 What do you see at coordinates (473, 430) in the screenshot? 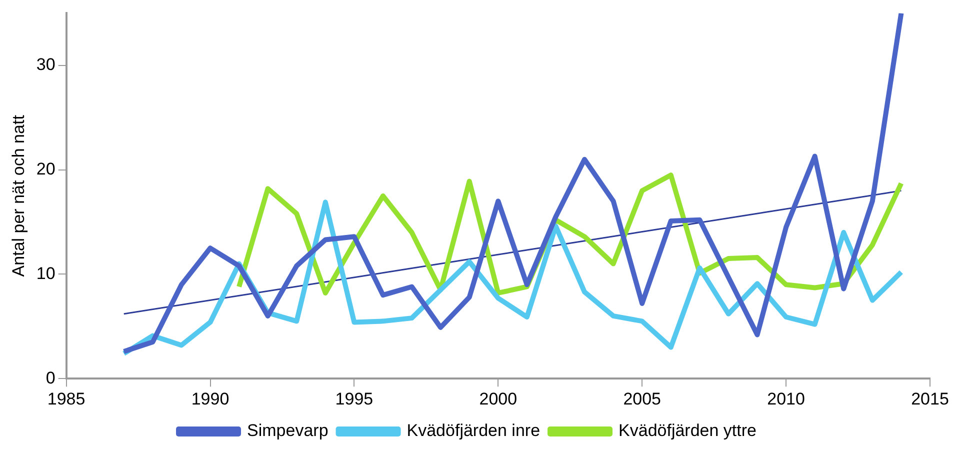
I see `legend-label: Kvädöfjärden inre` at bounding box center [473, 430].